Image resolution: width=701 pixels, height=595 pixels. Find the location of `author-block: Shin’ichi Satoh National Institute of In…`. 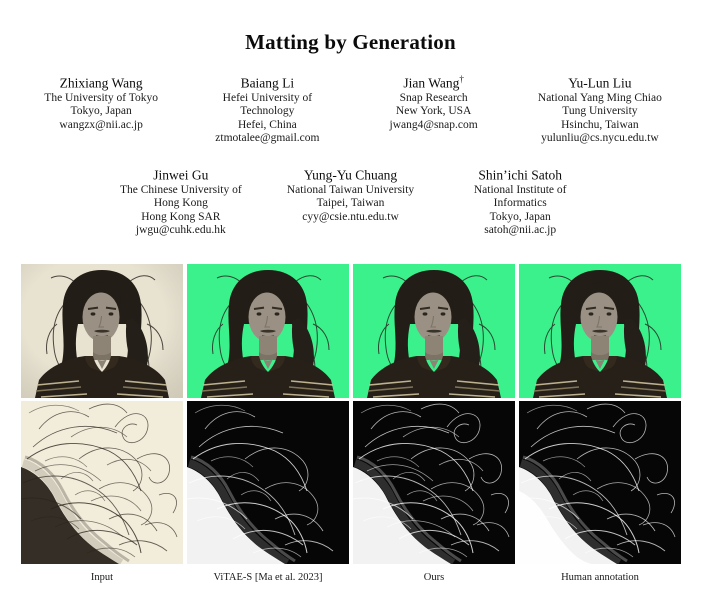

author-block: Shin’ichi Satoh National Institute of In… is located at coordinates (520, 200).